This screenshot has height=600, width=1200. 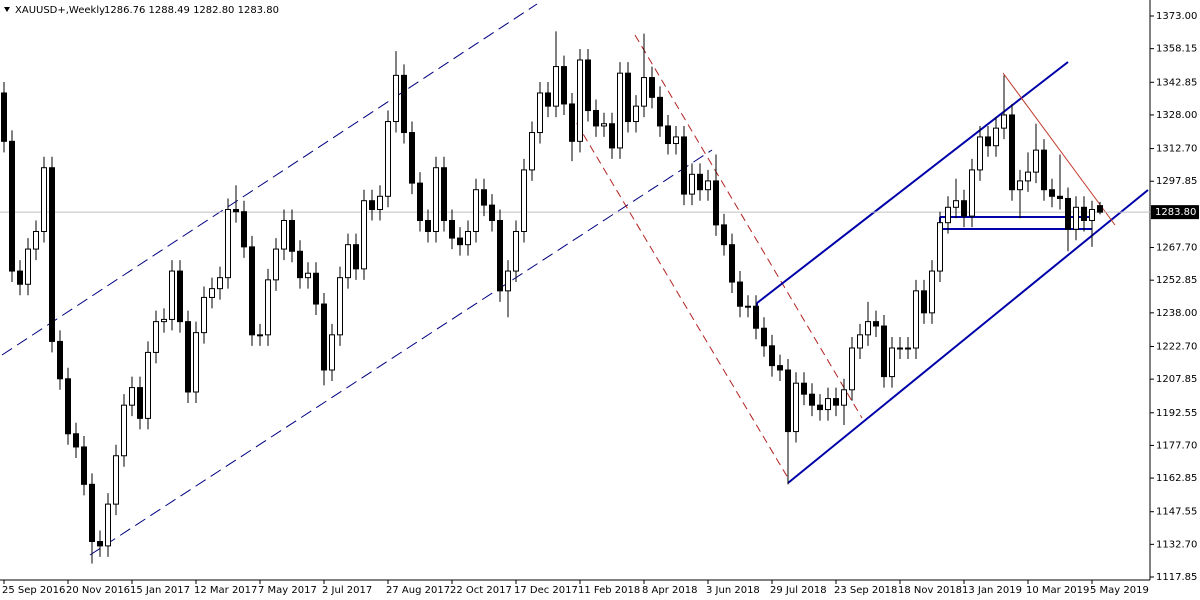 I want to click on bid-box, so click(x=1175, y=212).